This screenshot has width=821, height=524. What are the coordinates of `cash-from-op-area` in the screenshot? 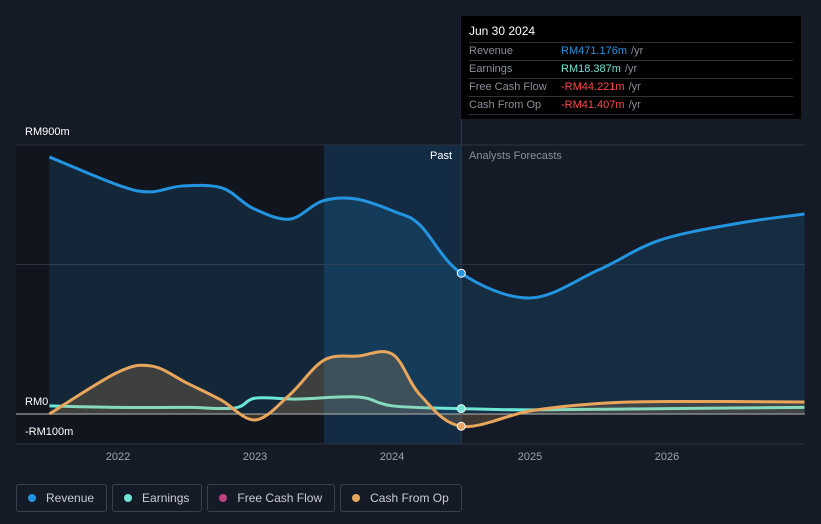 It's located at (427, 389).